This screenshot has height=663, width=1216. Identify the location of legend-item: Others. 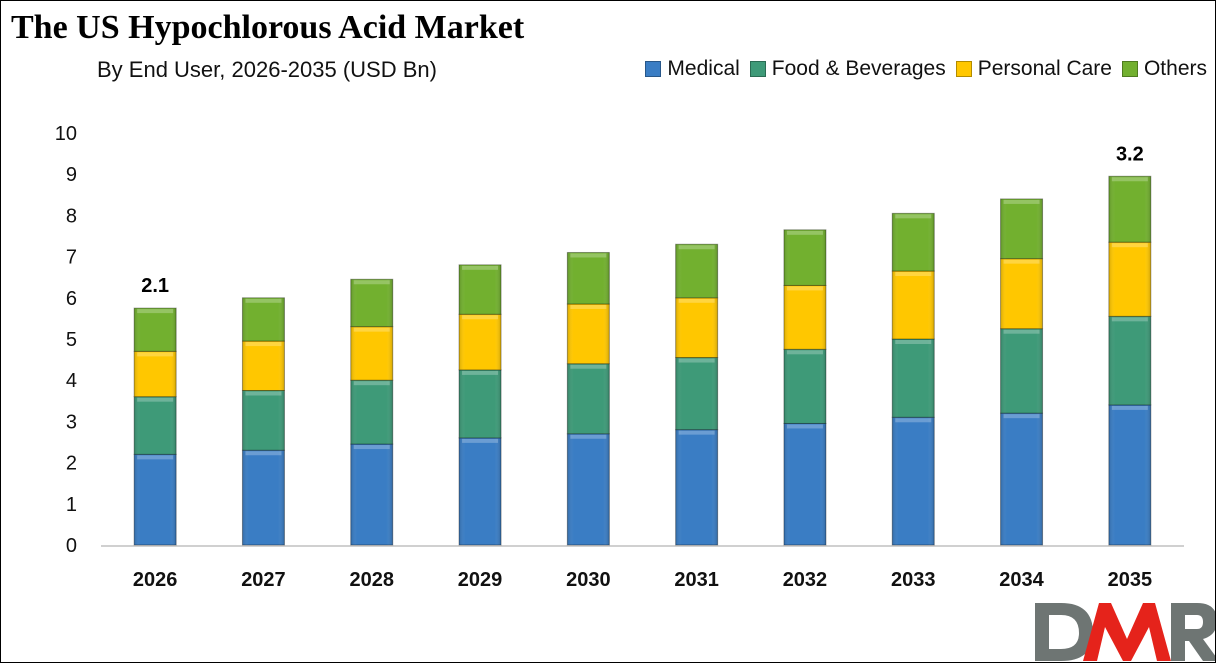
(1164, 69).